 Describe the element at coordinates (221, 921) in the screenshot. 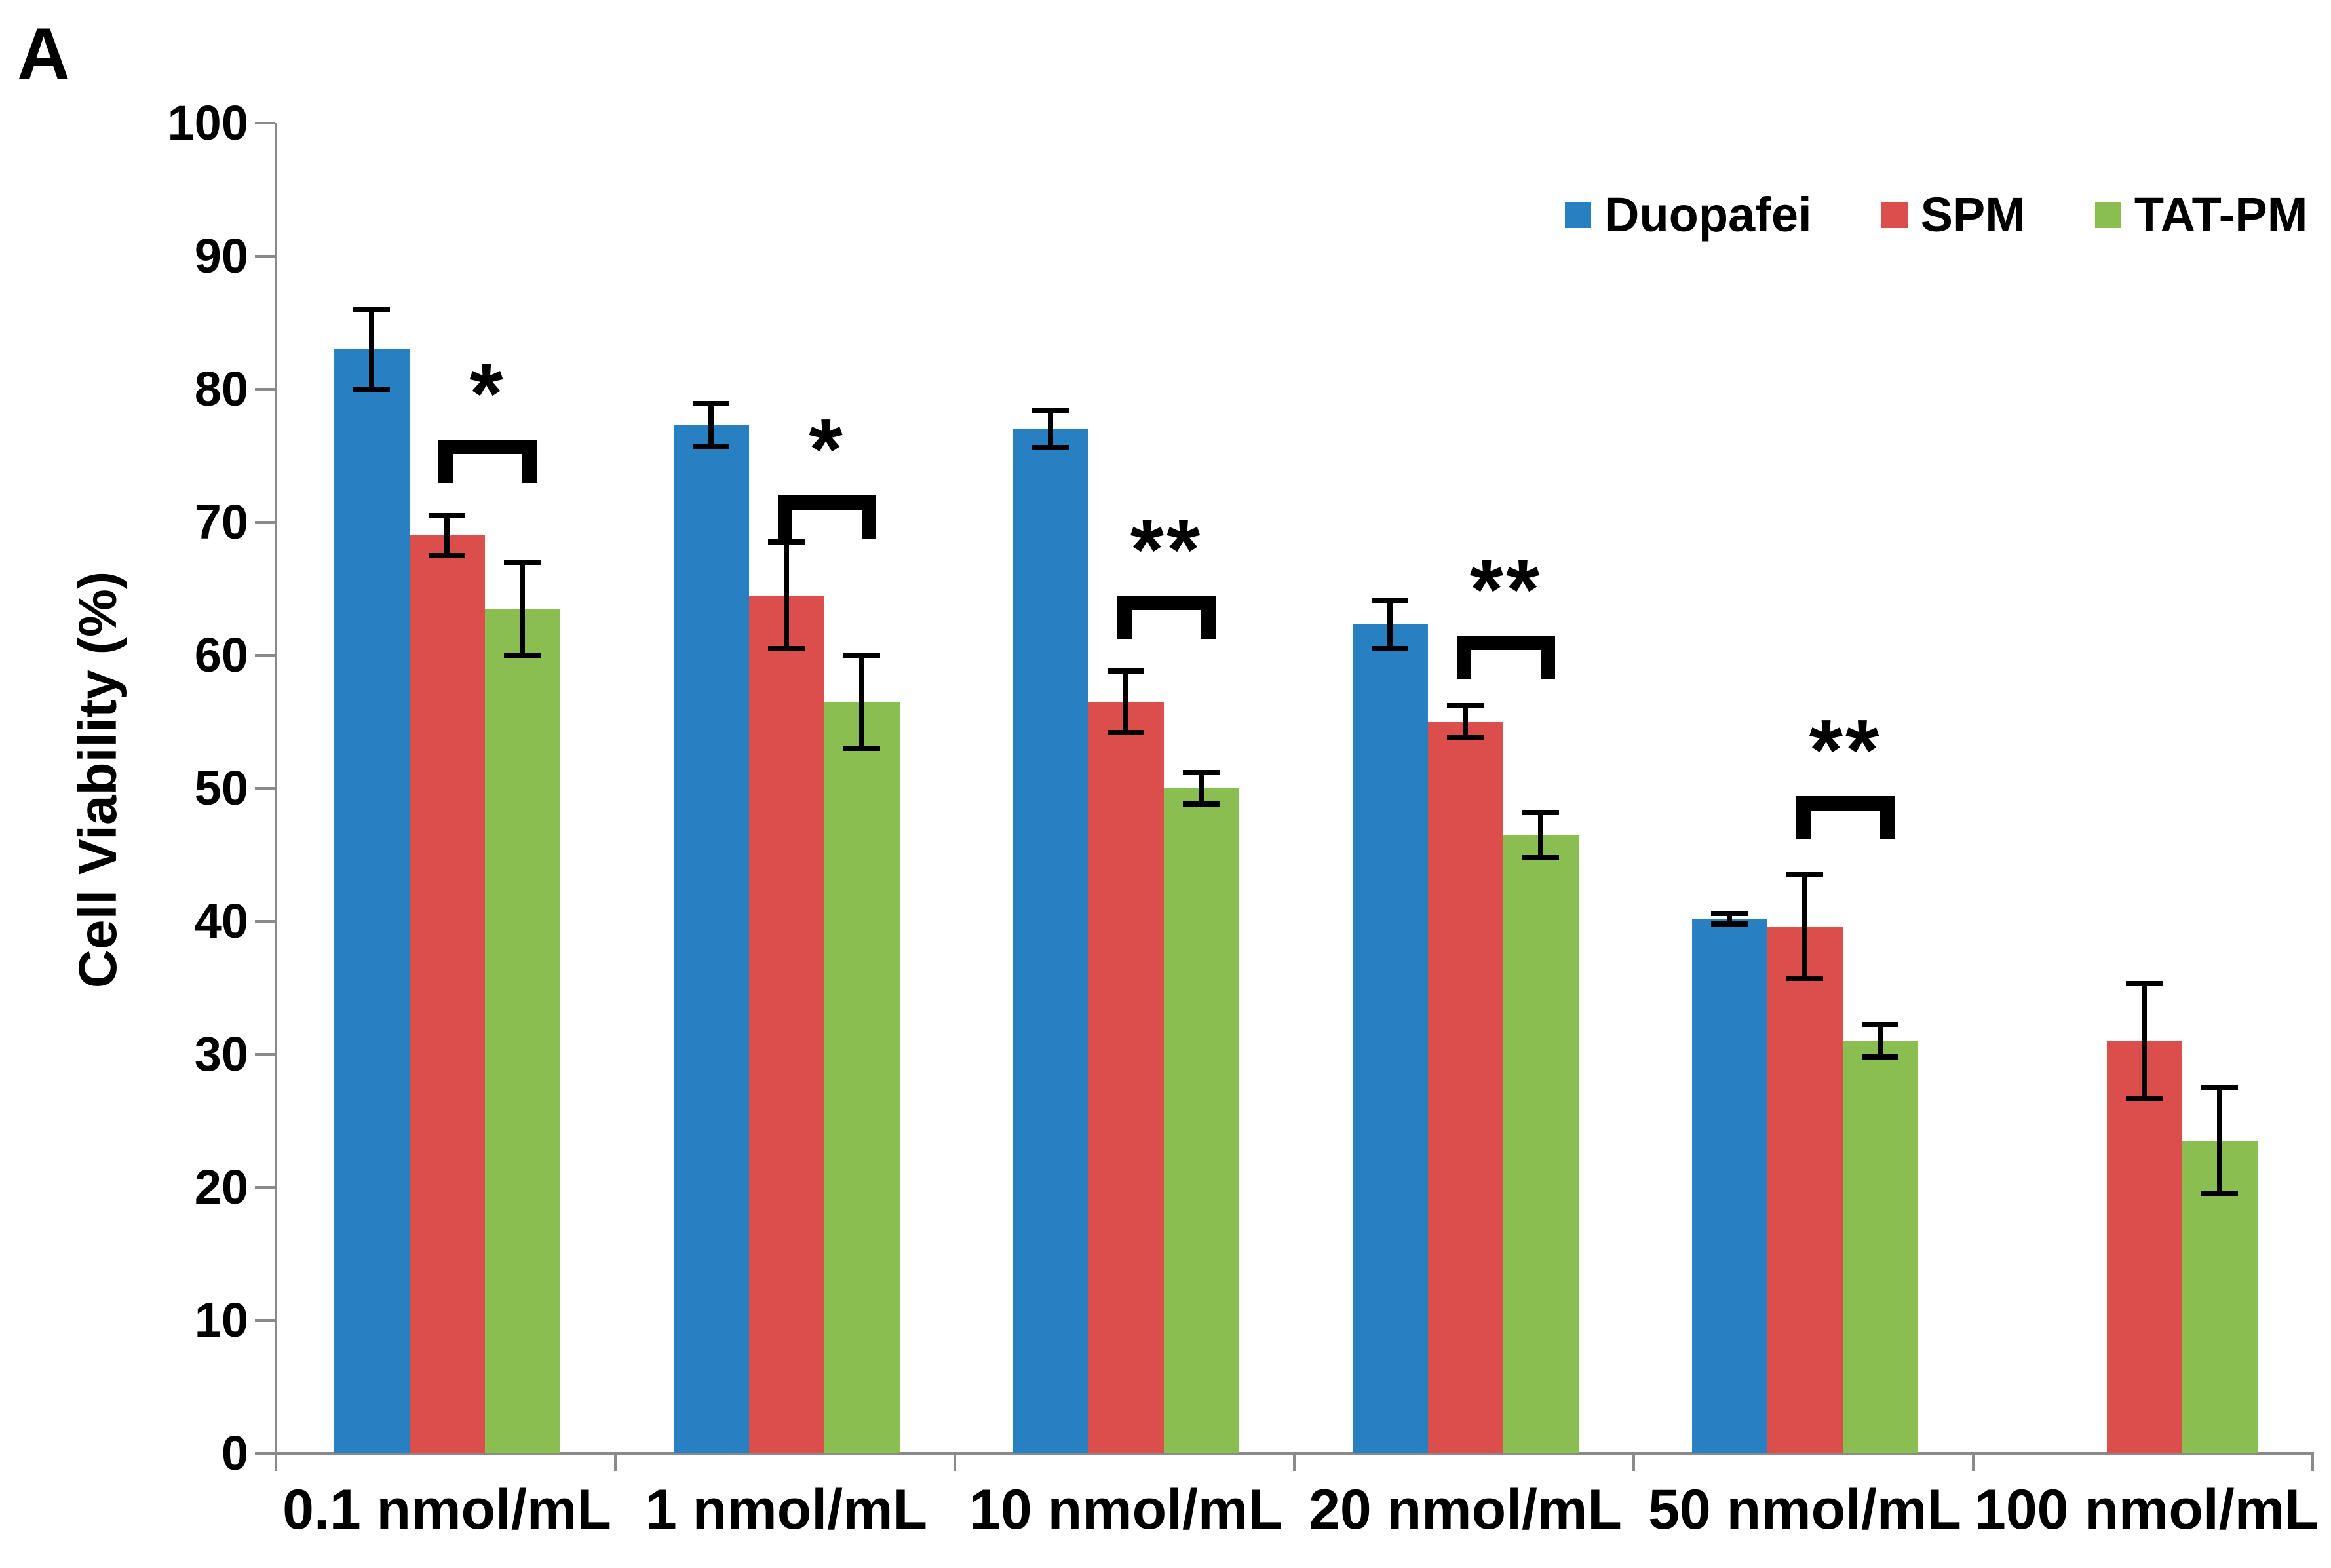

I see `y-tick-label: 40` at that location.